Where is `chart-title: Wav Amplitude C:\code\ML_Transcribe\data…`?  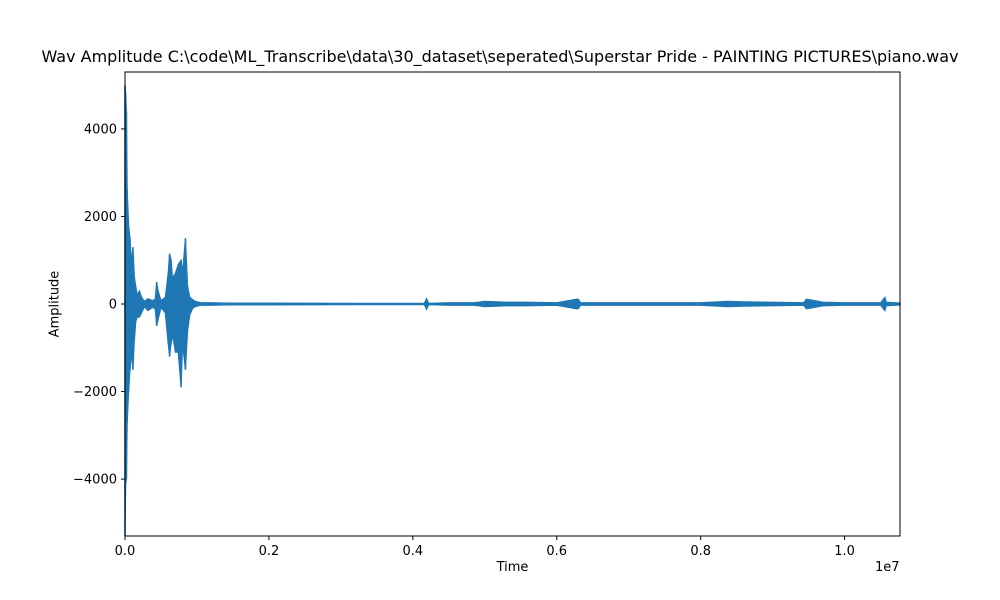
chart-title: Wav Amplitude C:\code\ML_Transcribe\data… is located at coordinates (500, 56).